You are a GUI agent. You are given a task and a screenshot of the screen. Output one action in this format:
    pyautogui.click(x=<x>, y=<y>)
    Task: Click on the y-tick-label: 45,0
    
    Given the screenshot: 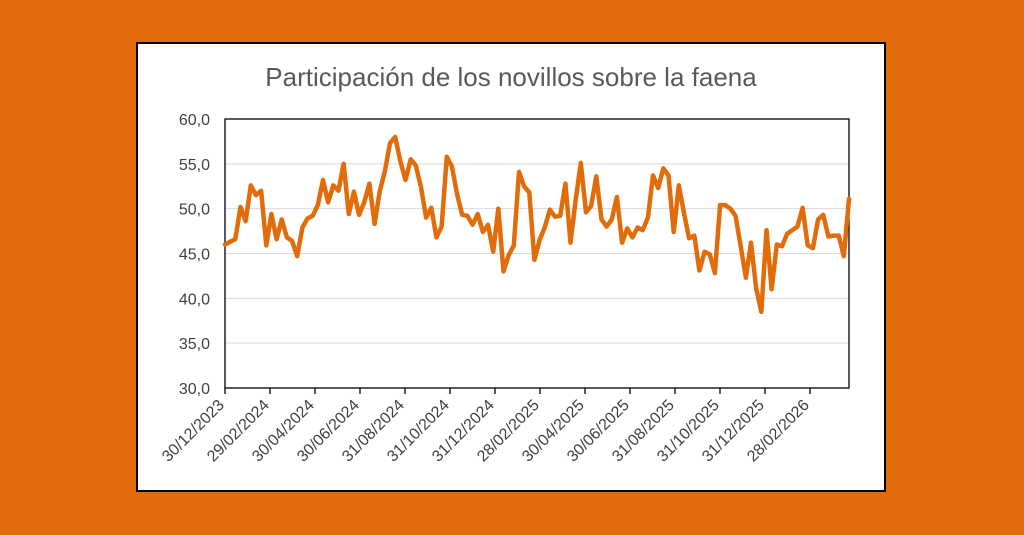 What is the action you would take?
    pyautogui.click(x=194, y=255)
    